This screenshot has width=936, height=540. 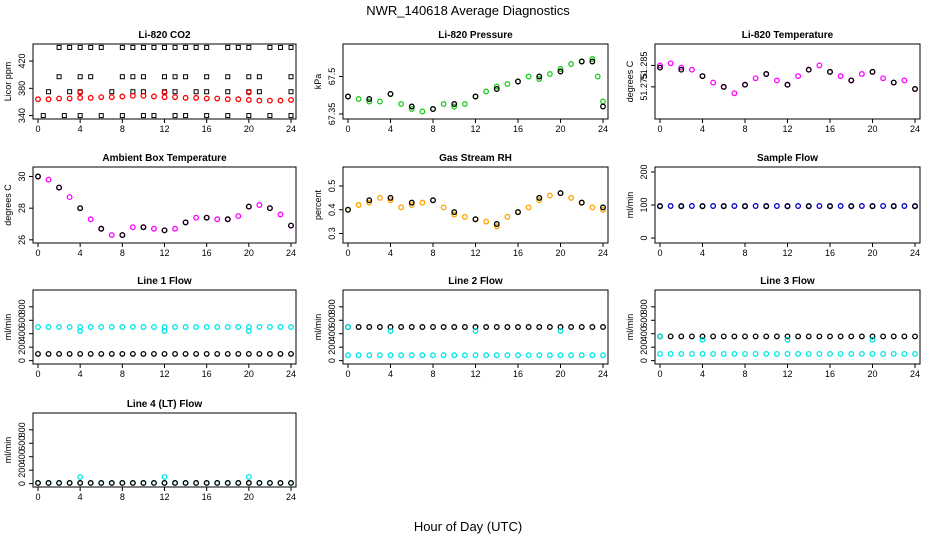 What do you see at coordinates (8, 82) in the screenshot?
I see `y-axis-label: Licor ppm` at bounding box center [8, 82].